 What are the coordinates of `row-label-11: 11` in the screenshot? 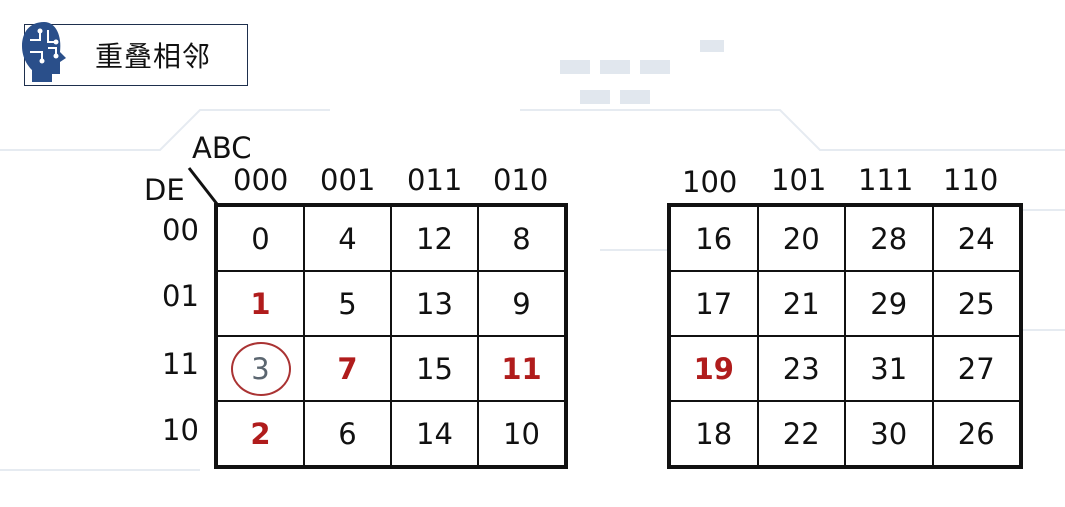 It's located at (180, 364).